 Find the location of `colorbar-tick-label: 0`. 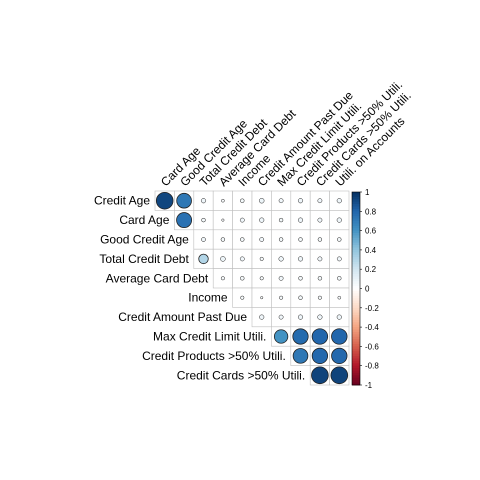

colorbar-tick-label: 0 is located at coordinates (367, 289).